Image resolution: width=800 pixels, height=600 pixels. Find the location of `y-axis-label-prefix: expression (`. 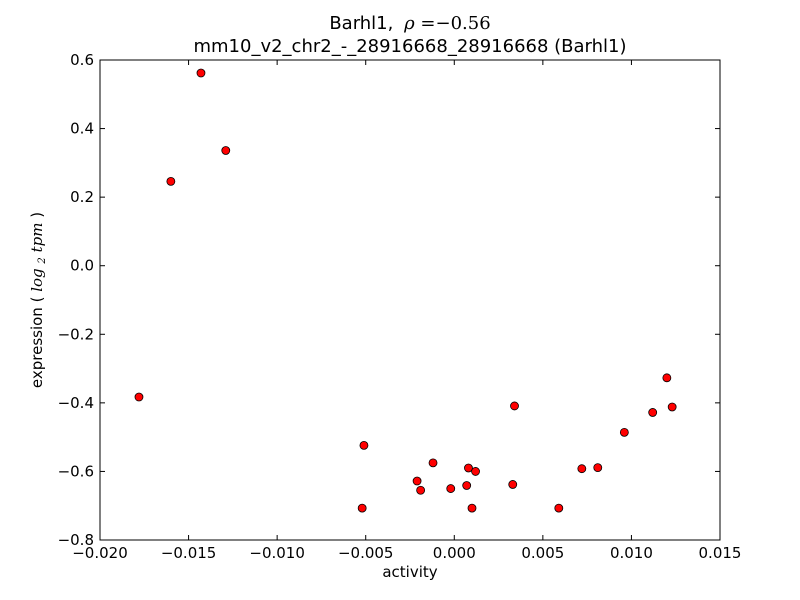

y-axis-label-prefix: expression ( is located at coordinates (37, 343).